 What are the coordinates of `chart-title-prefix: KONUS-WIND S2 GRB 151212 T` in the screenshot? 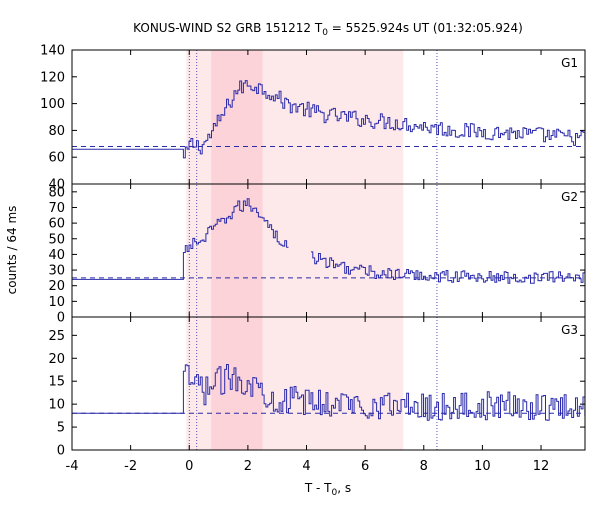 It's located at (228, 28).